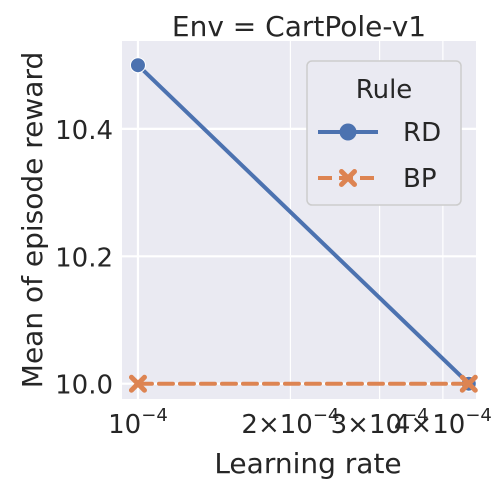 This screenshot has width=492, height=490. I want to click on legend-item-bp: BP, so click(377, 179).